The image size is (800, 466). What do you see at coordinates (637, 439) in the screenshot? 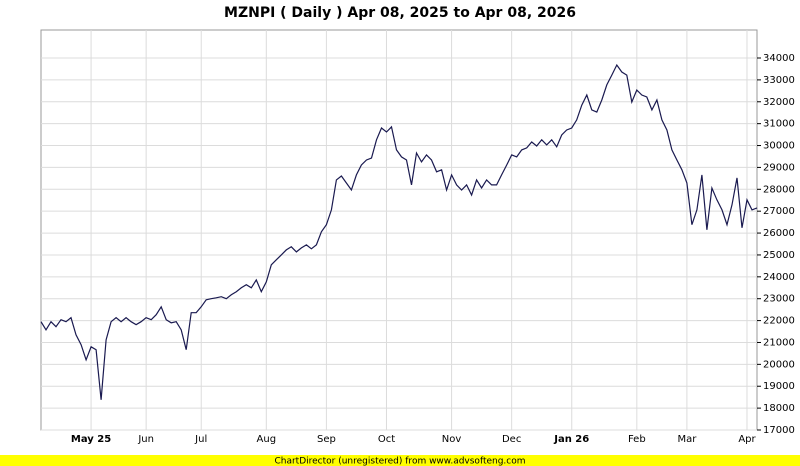
I see `x-tick-label: Feb` at bounding box center [637, 439].